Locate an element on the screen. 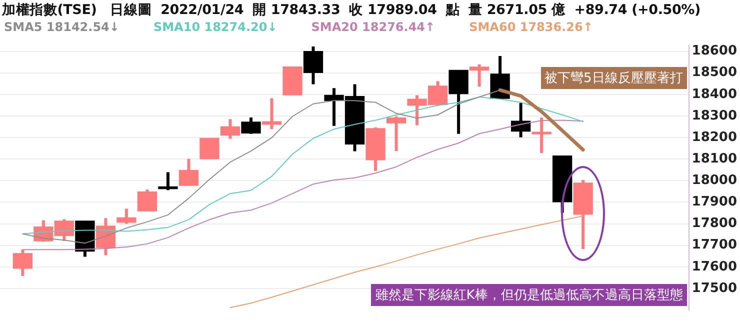  y-tick-label: 18600 is located at coordinates (715, 51).